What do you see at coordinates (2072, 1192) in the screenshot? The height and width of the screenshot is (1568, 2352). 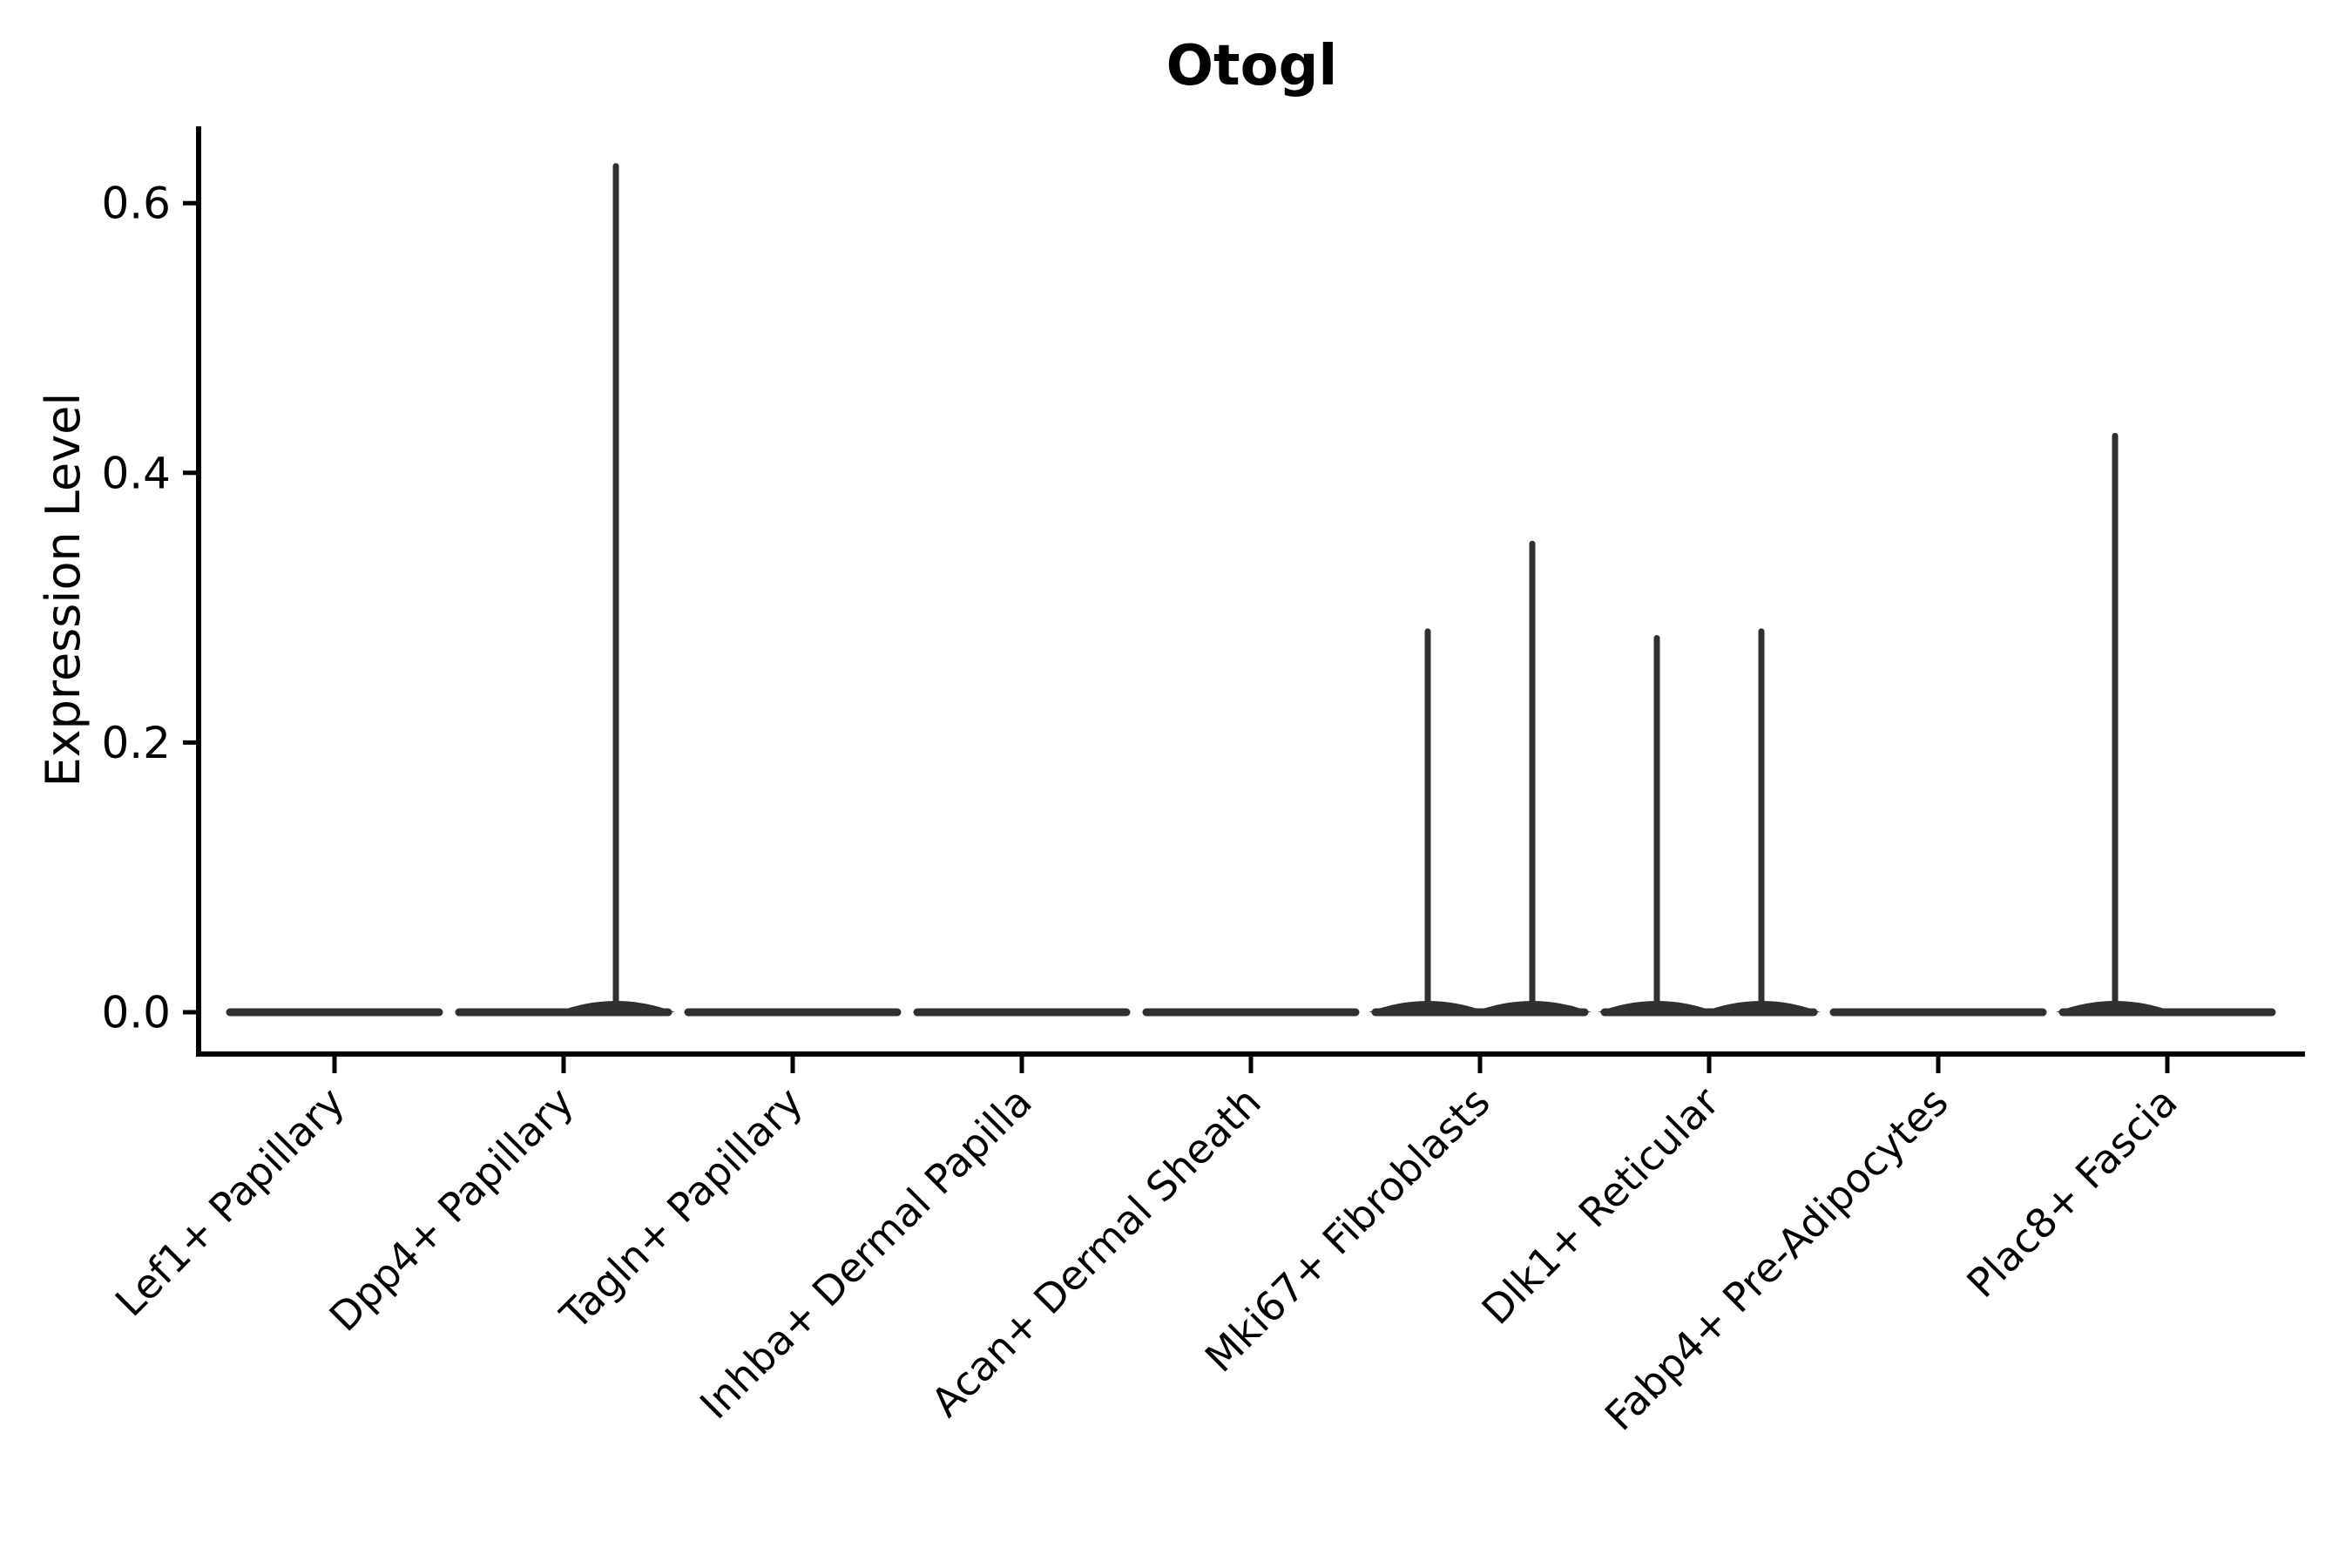 I see `x-tick-label: Plac8+ Fascia` at bounding box center [2072, 1192].